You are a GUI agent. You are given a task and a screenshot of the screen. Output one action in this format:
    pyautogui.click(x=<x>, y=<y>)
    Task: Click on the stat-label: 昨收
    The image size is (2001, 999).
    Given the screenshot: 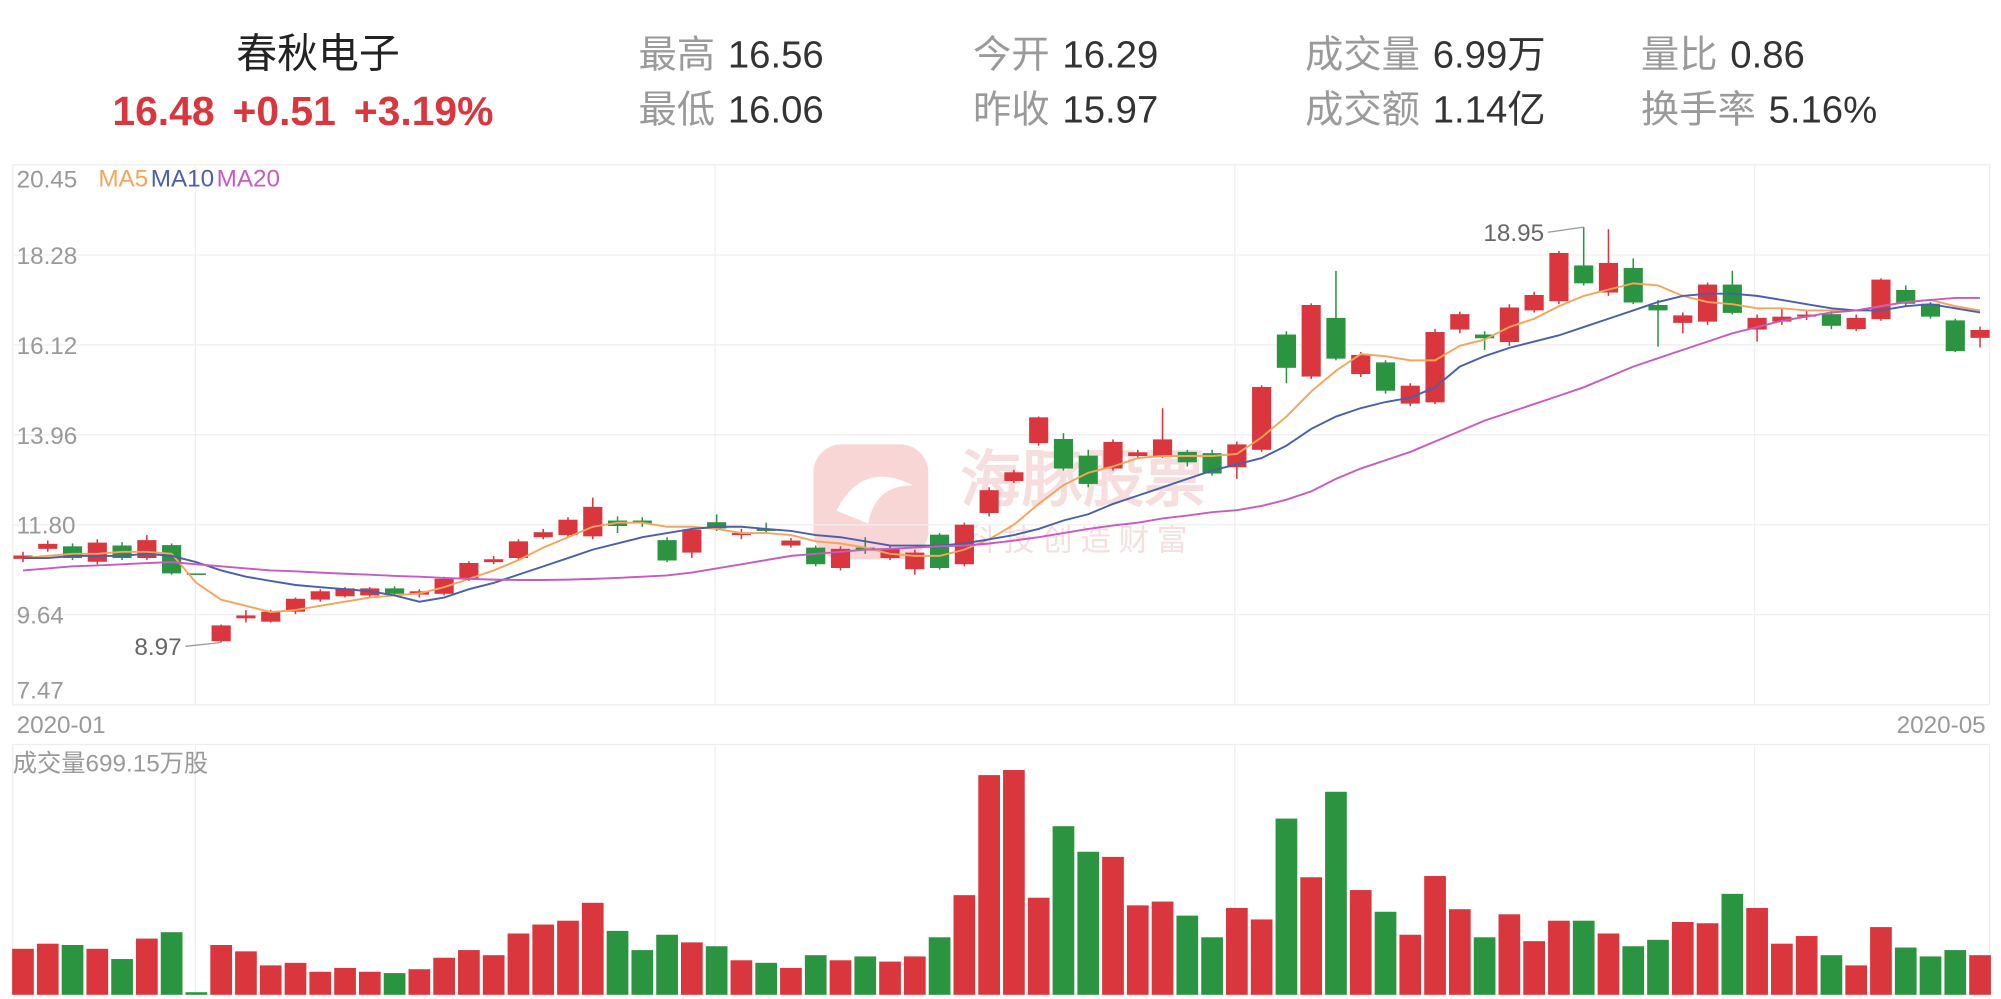 What is the action you would take?
    pyautogui.click(x=1011, y=110)
    